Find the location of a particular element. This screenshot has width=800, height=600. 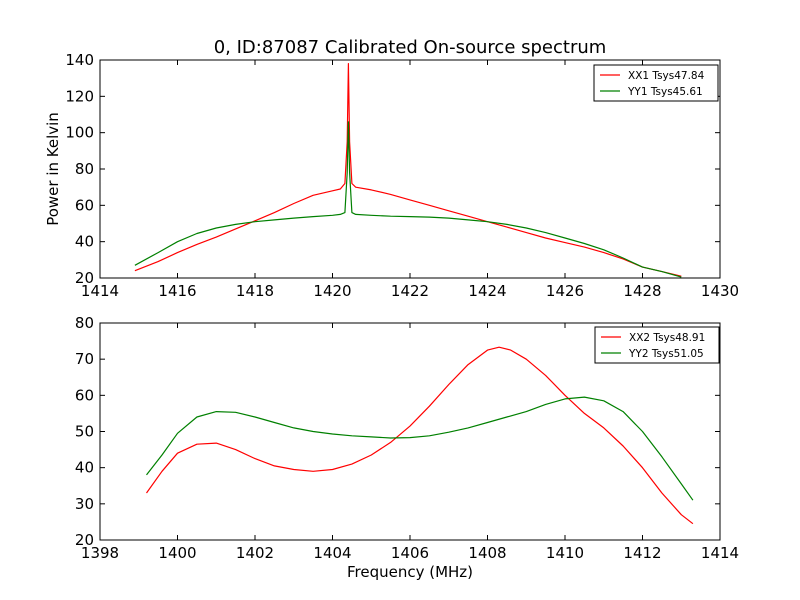

bottom-x-tick-label: 1398 is located at coordinates (100, 553).